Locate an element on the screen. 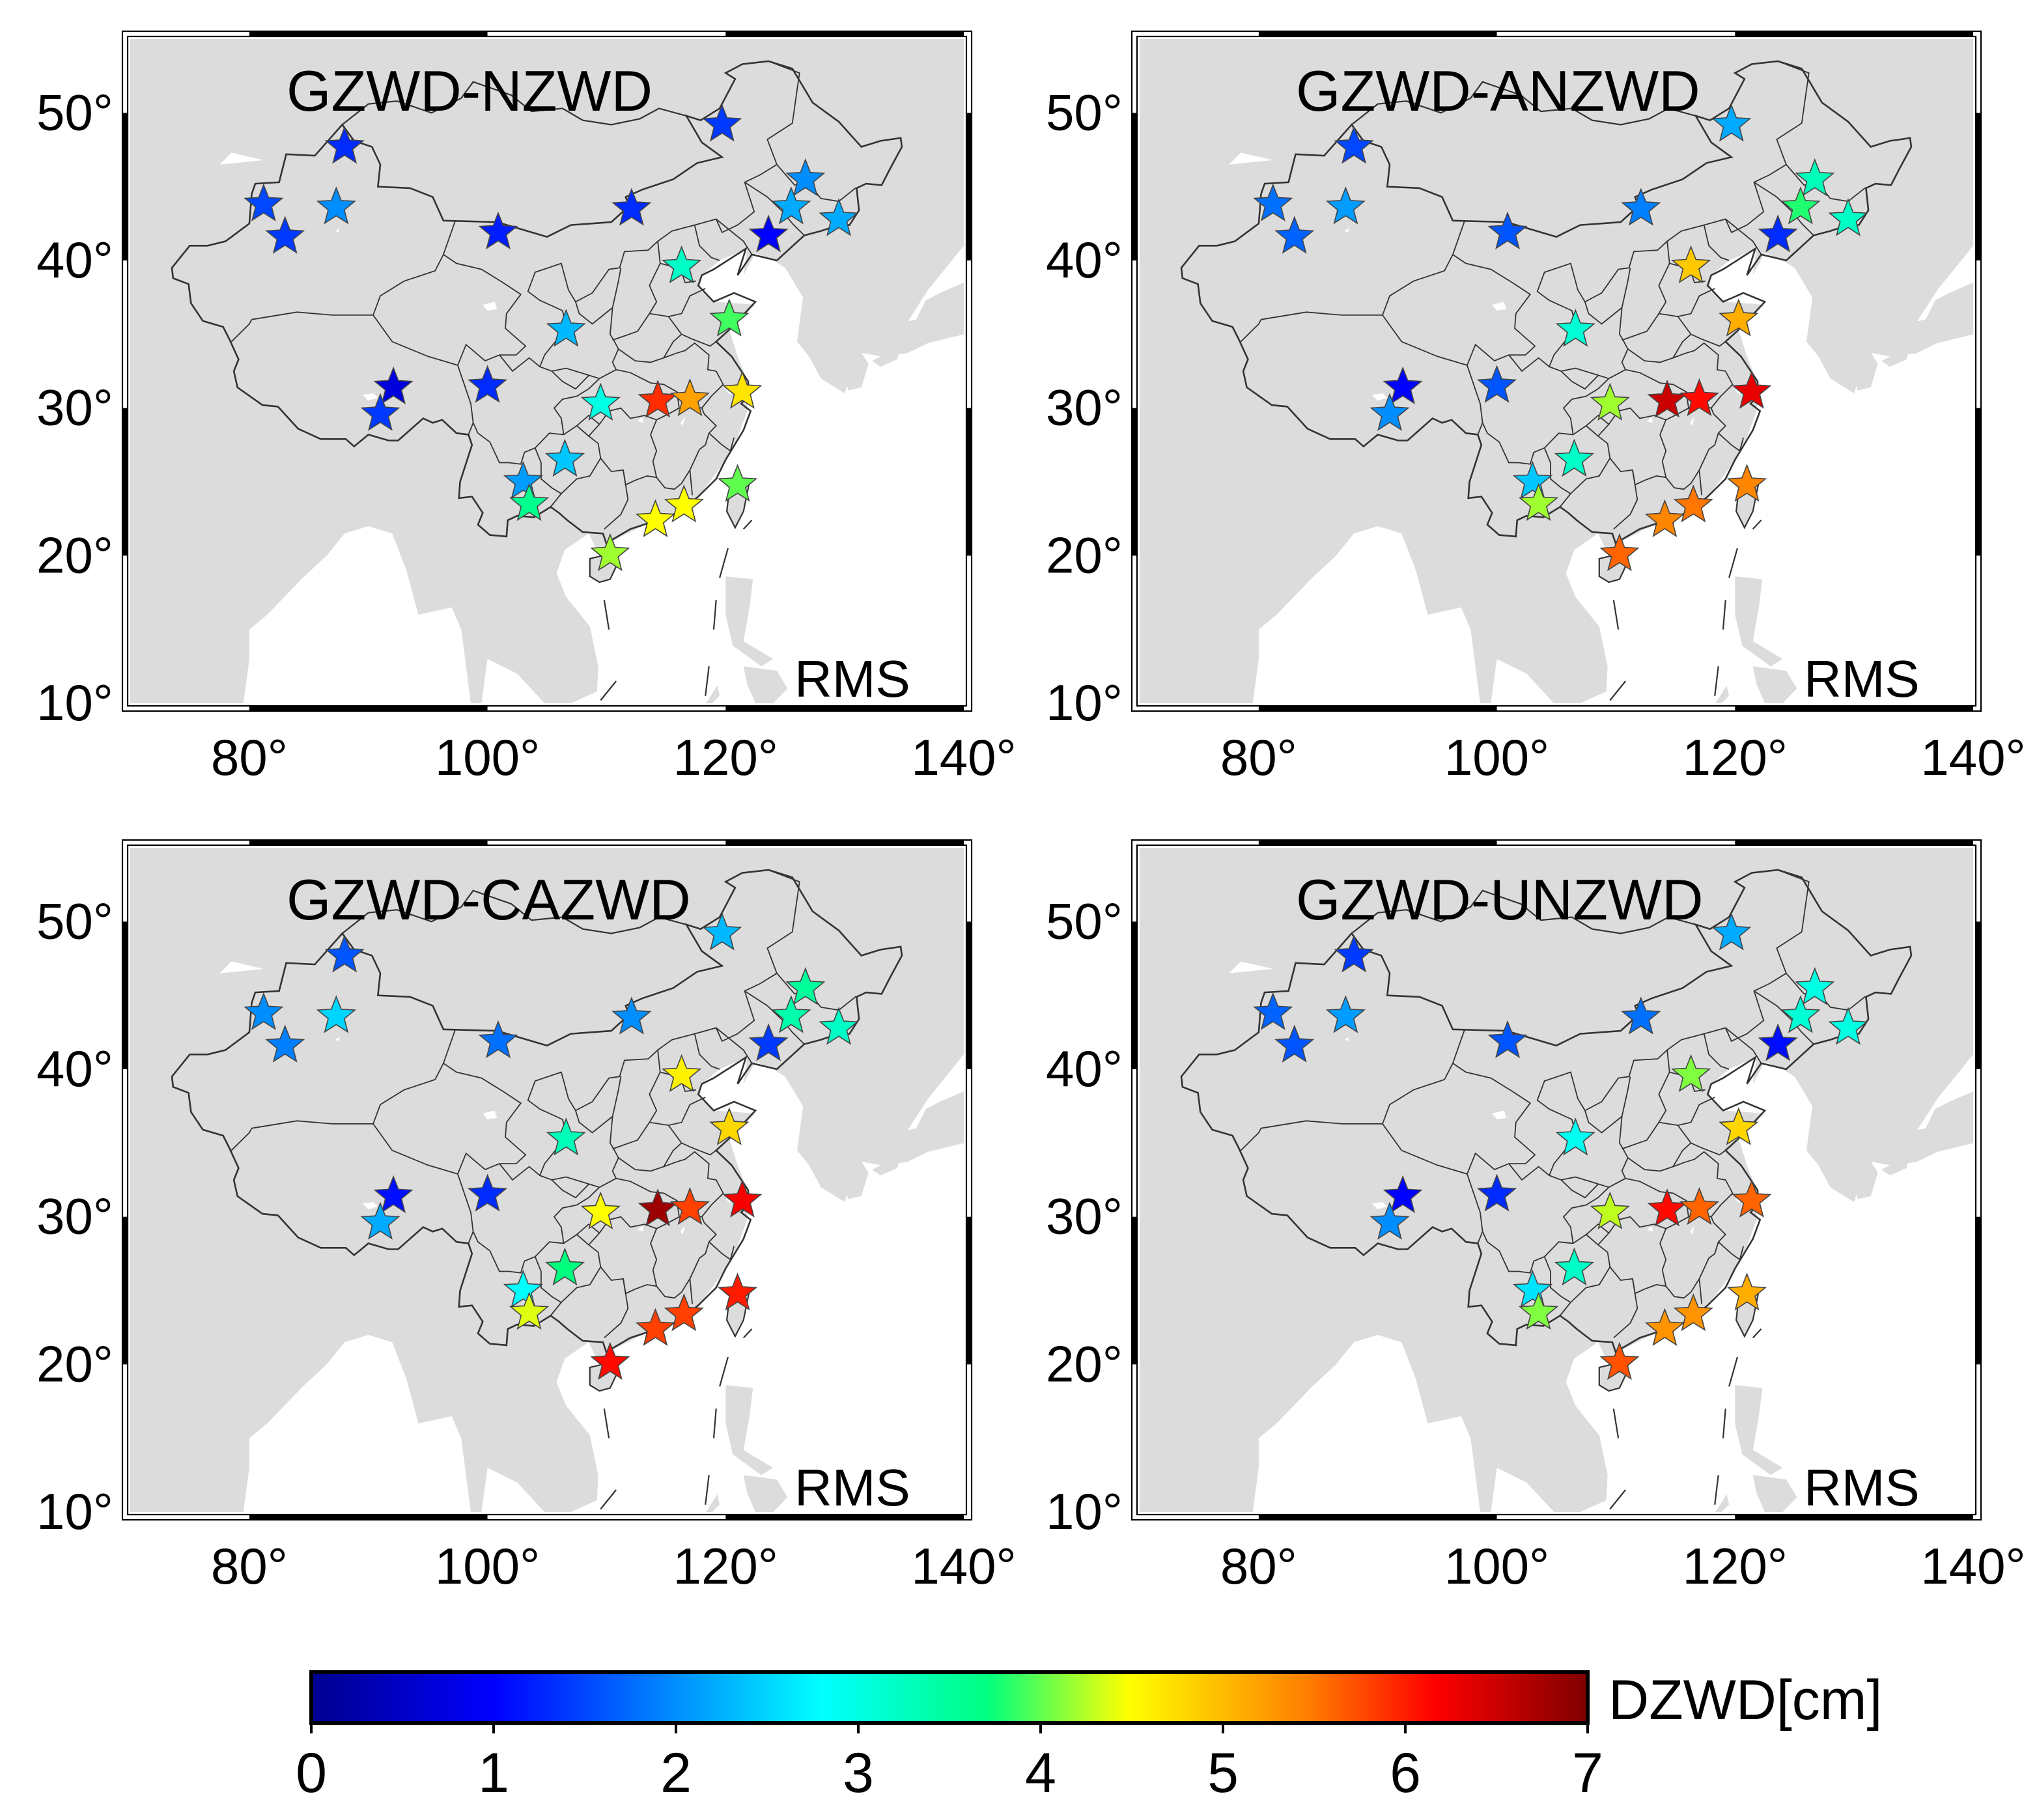 This screenshot has width=2037, height=1820. lon-tick-label: 140° is located at coordinates (1972, 758).